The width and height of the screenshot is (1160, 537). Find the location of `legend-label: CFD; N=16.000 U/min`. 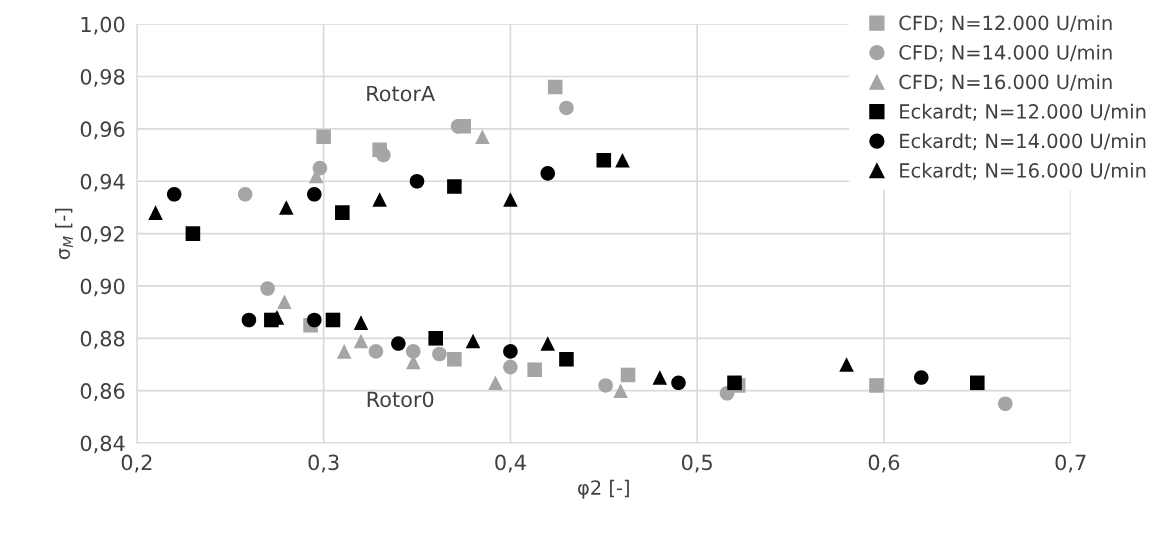

legend-label: CFD; N=16.000 U/min is located at coordinates (1005, 83).